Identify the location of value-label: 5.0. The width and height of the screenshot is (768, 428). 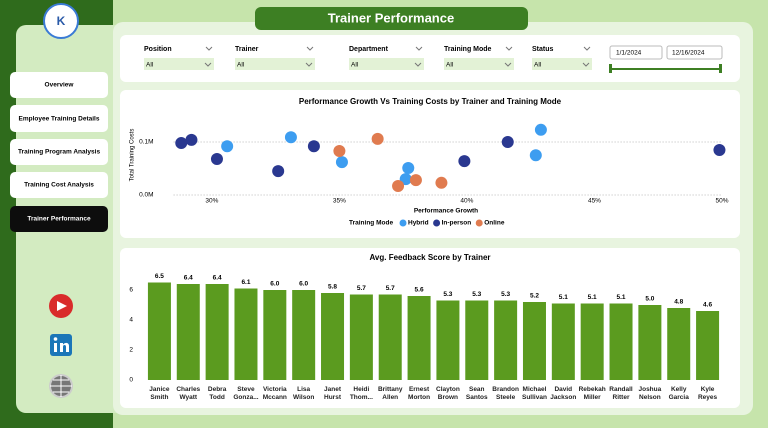
(649, 299).